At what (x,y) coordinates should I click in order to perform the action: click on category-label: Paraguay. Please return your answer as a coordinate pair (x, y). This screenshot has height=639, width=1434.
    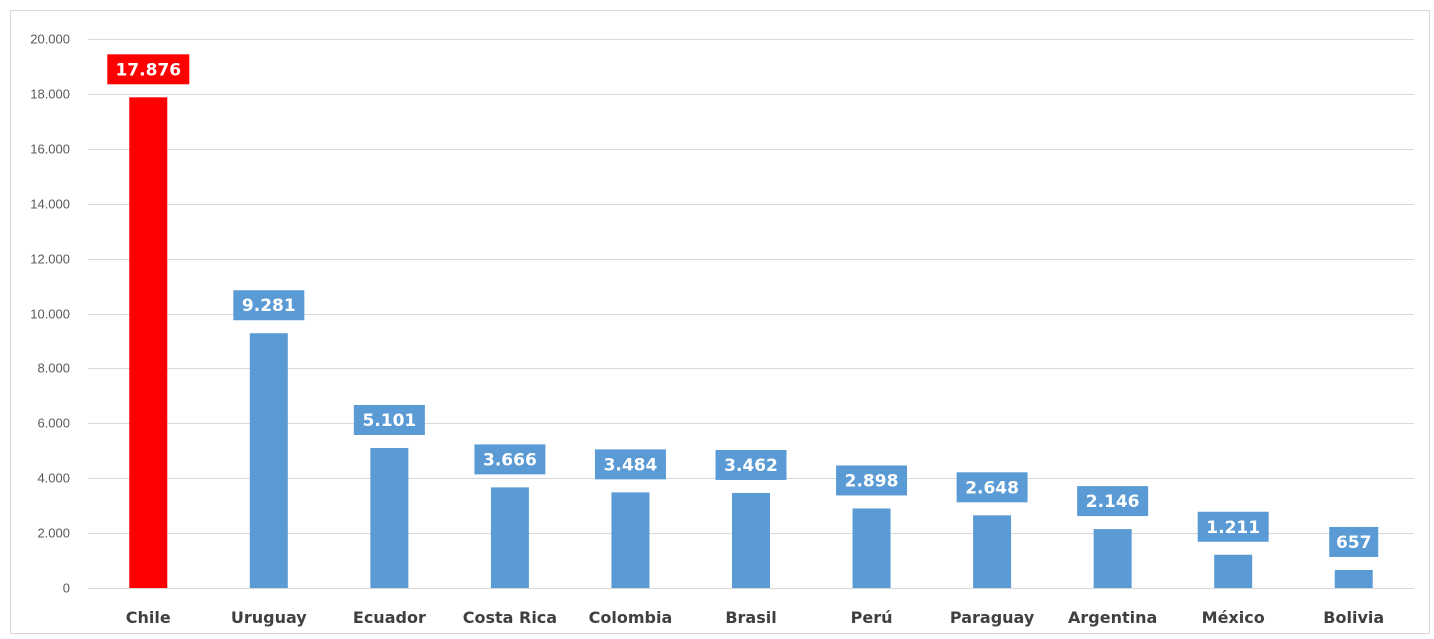
    Looking at the image, I should click on (992, 617).